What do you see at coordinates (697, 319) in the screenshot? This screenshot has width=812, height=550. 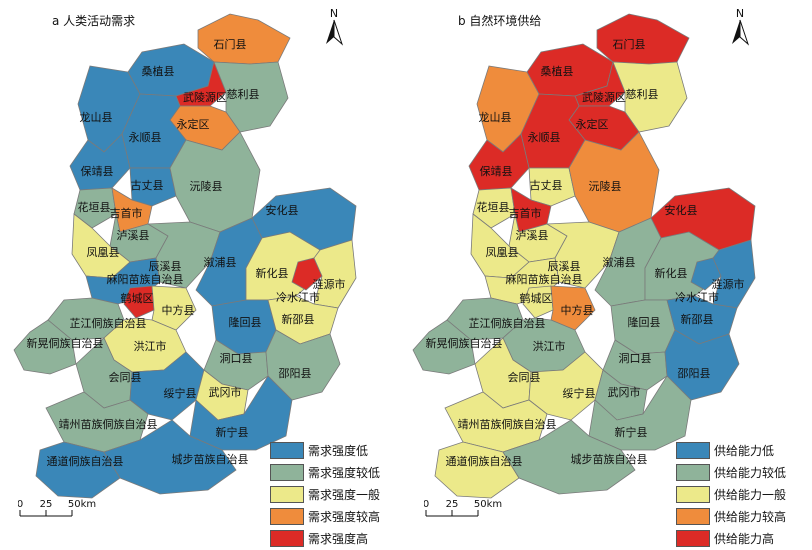 I see `county-label: 新邵县` at bounding box center [697, 319].